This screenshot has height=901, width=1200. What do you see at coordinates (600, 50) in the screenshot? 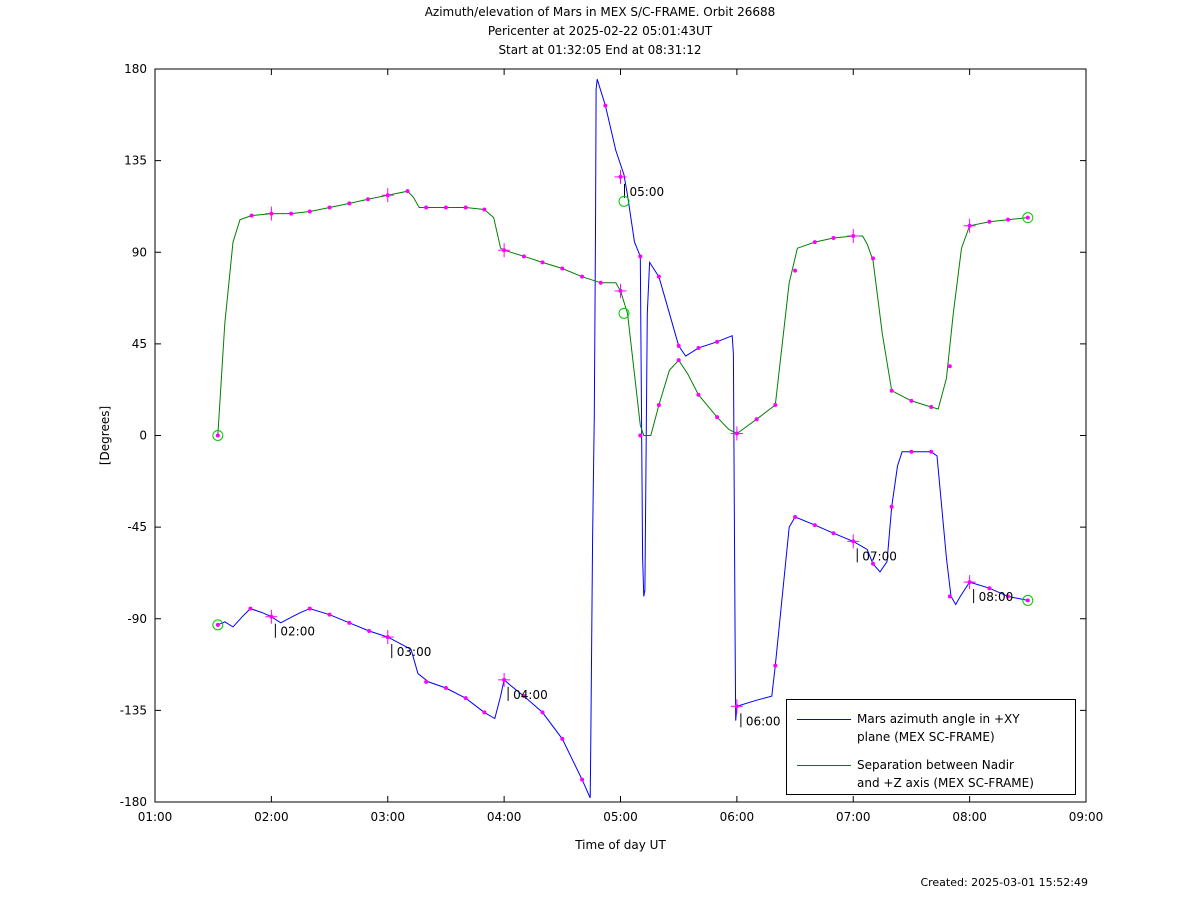
I see `chart-title-line3: Start at 01:32:05 End at 08:31:12` at bounding box center [600, 50].